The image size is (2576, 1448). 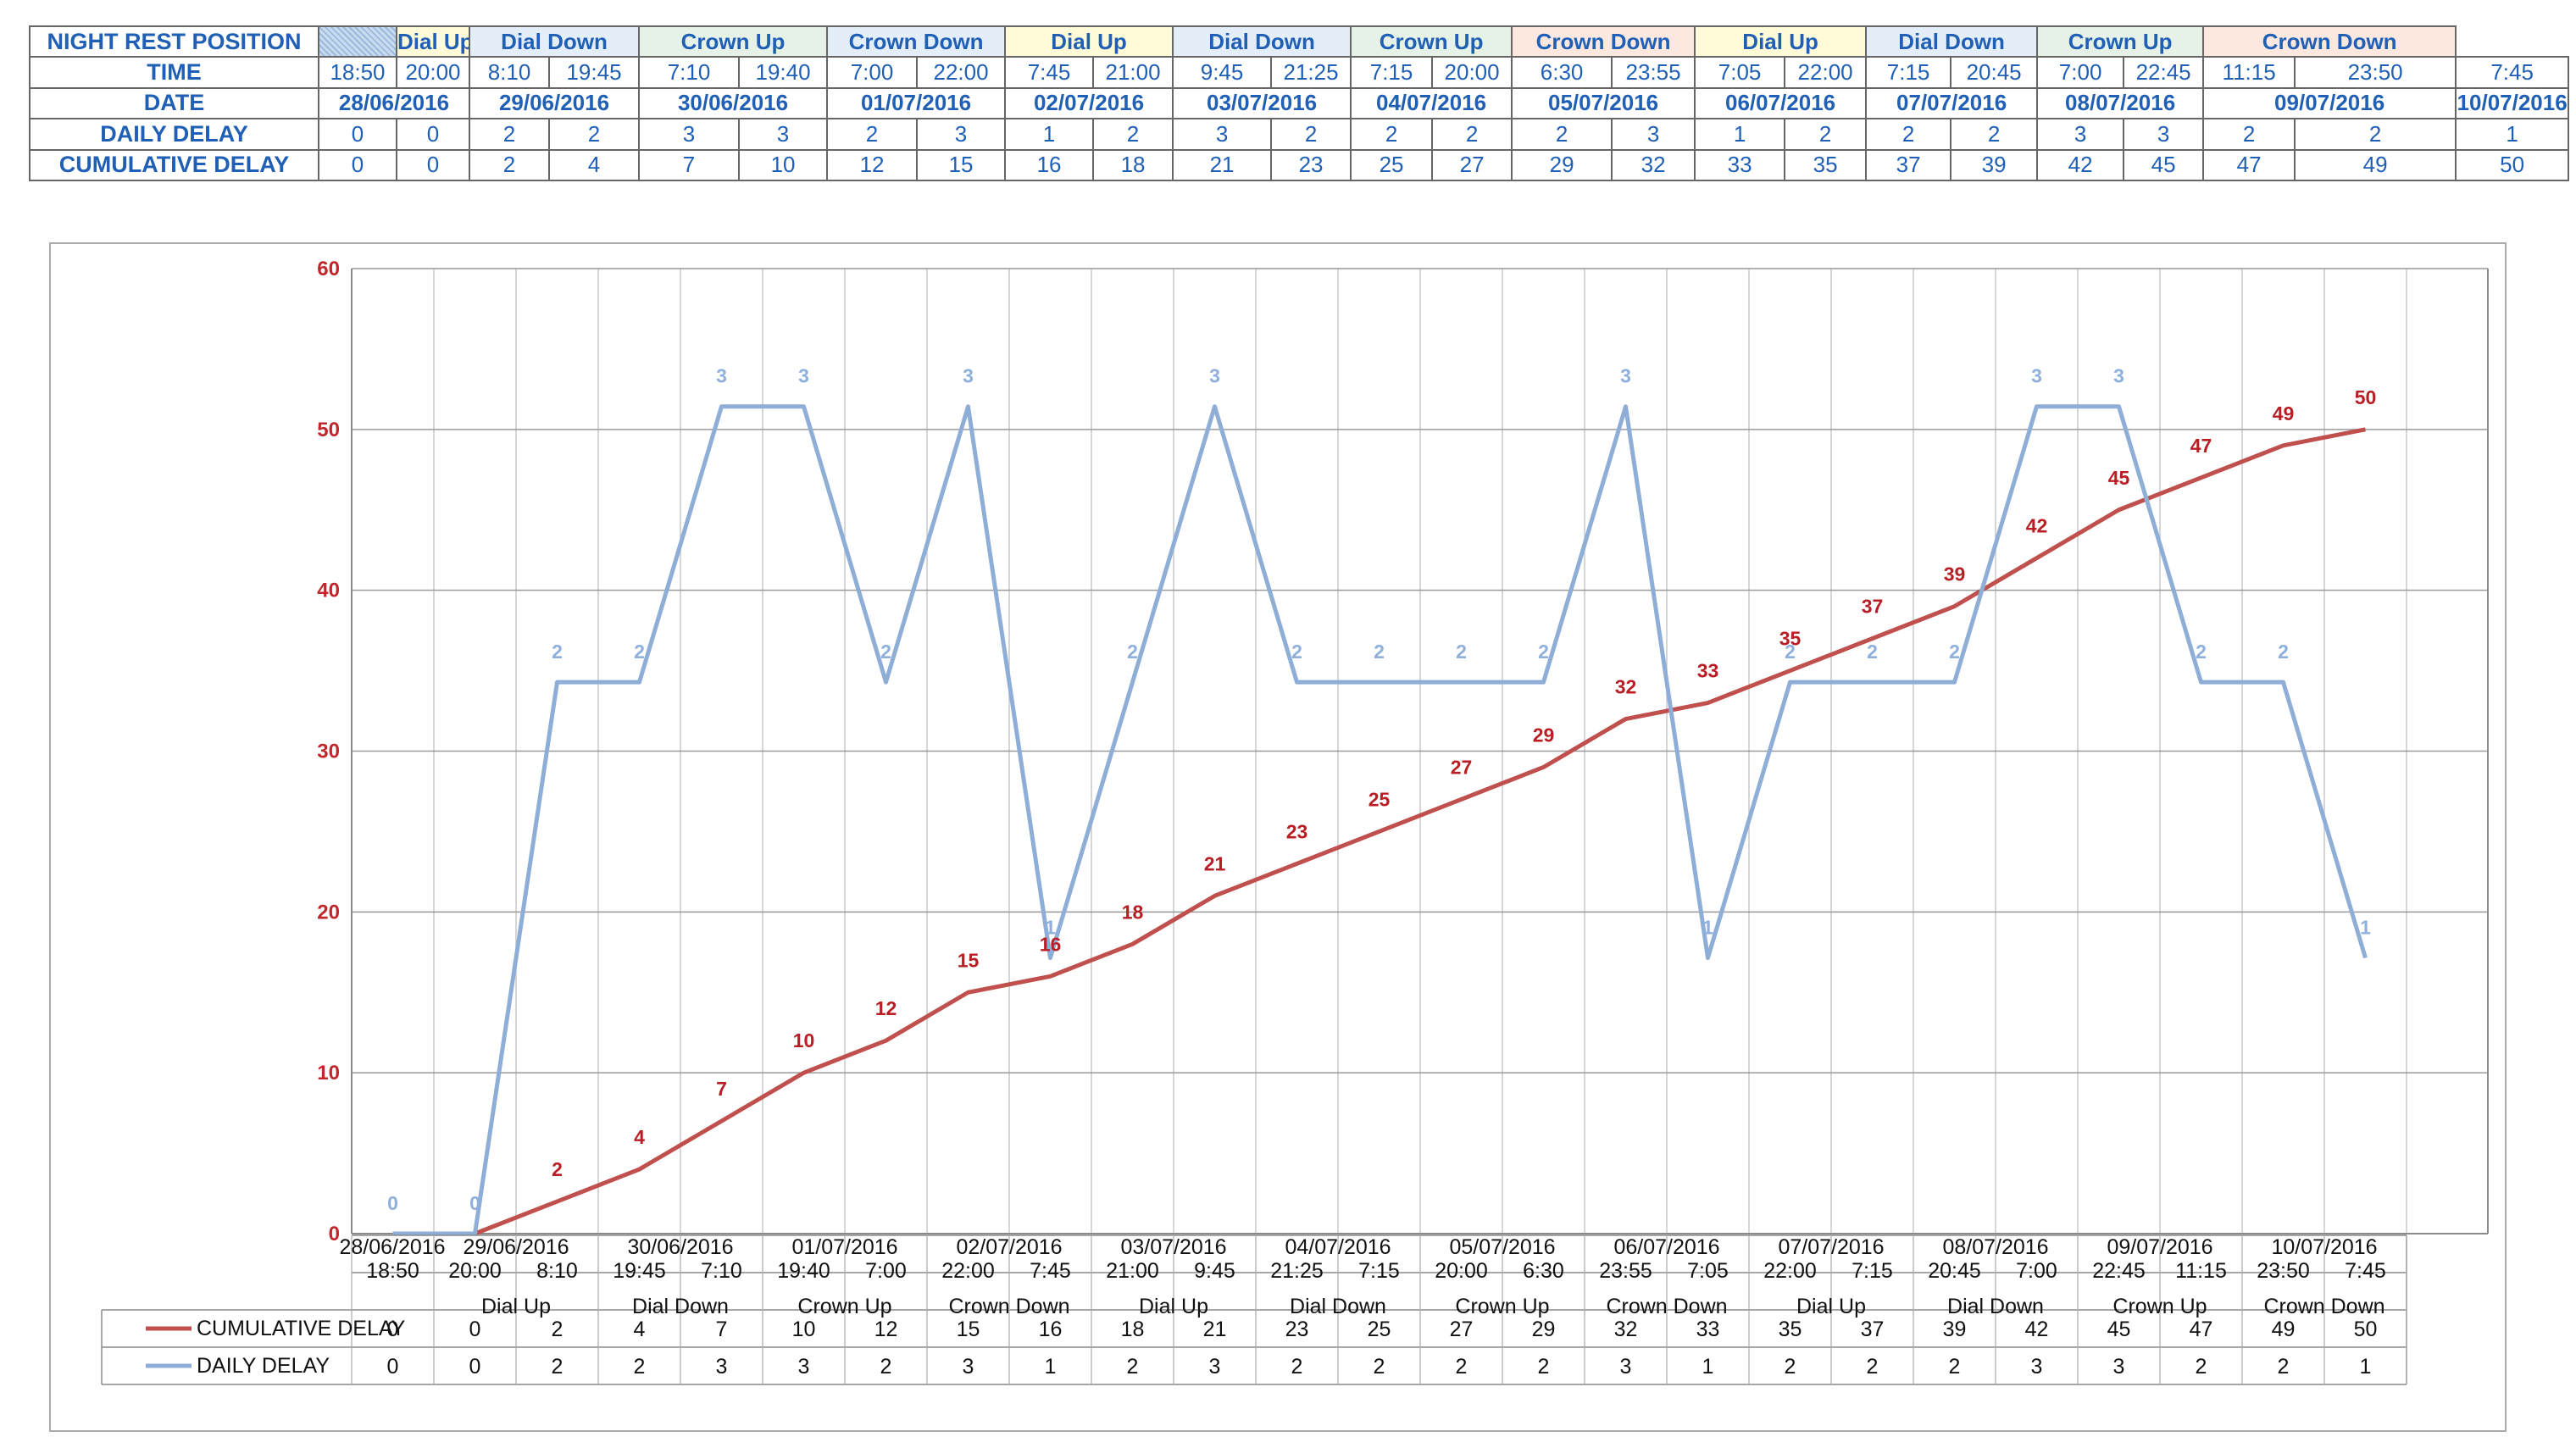 I want to click on cumulative-cell: 10, so click(x=783, y=165).